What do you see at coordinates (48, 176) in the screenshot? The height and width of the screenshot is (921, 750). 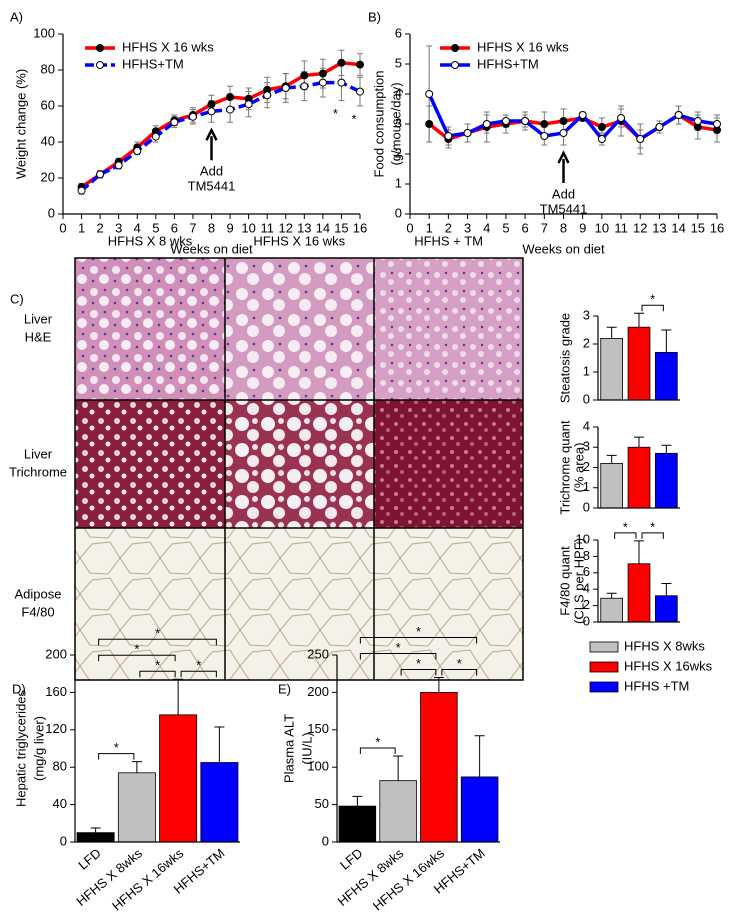 I see `y-tick-label: 20` at bounding box center [48, 176].